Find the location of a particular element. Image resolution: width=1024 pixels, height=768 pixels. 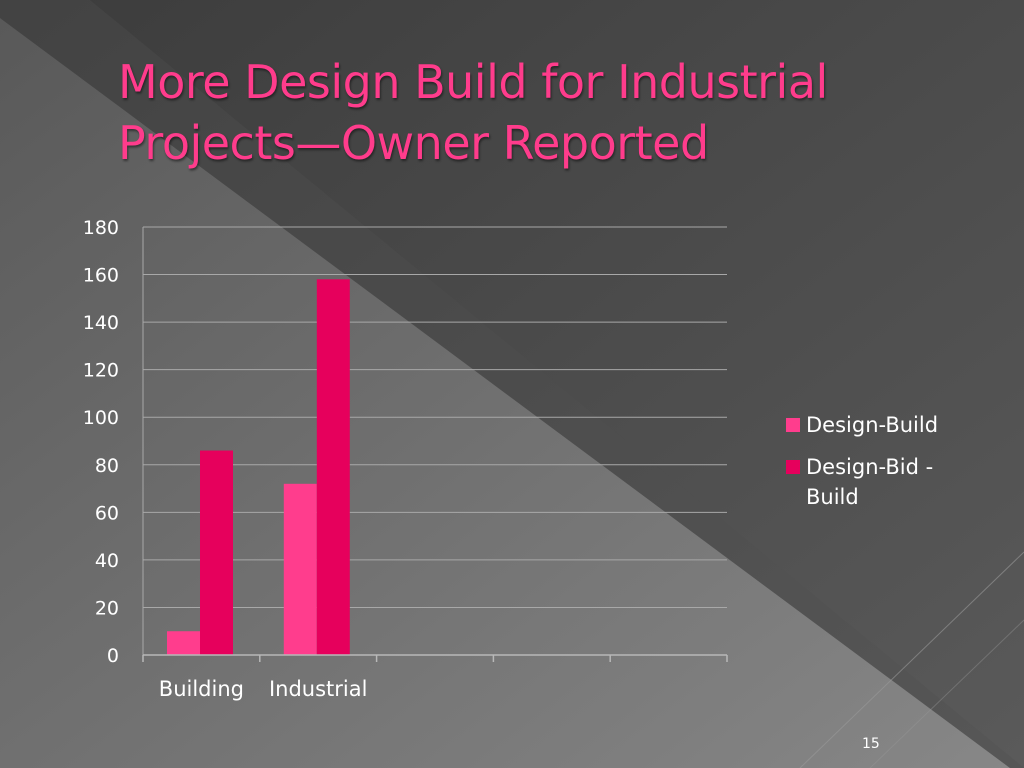

y-tick-label: 0 is located at coordinates (113, 656).